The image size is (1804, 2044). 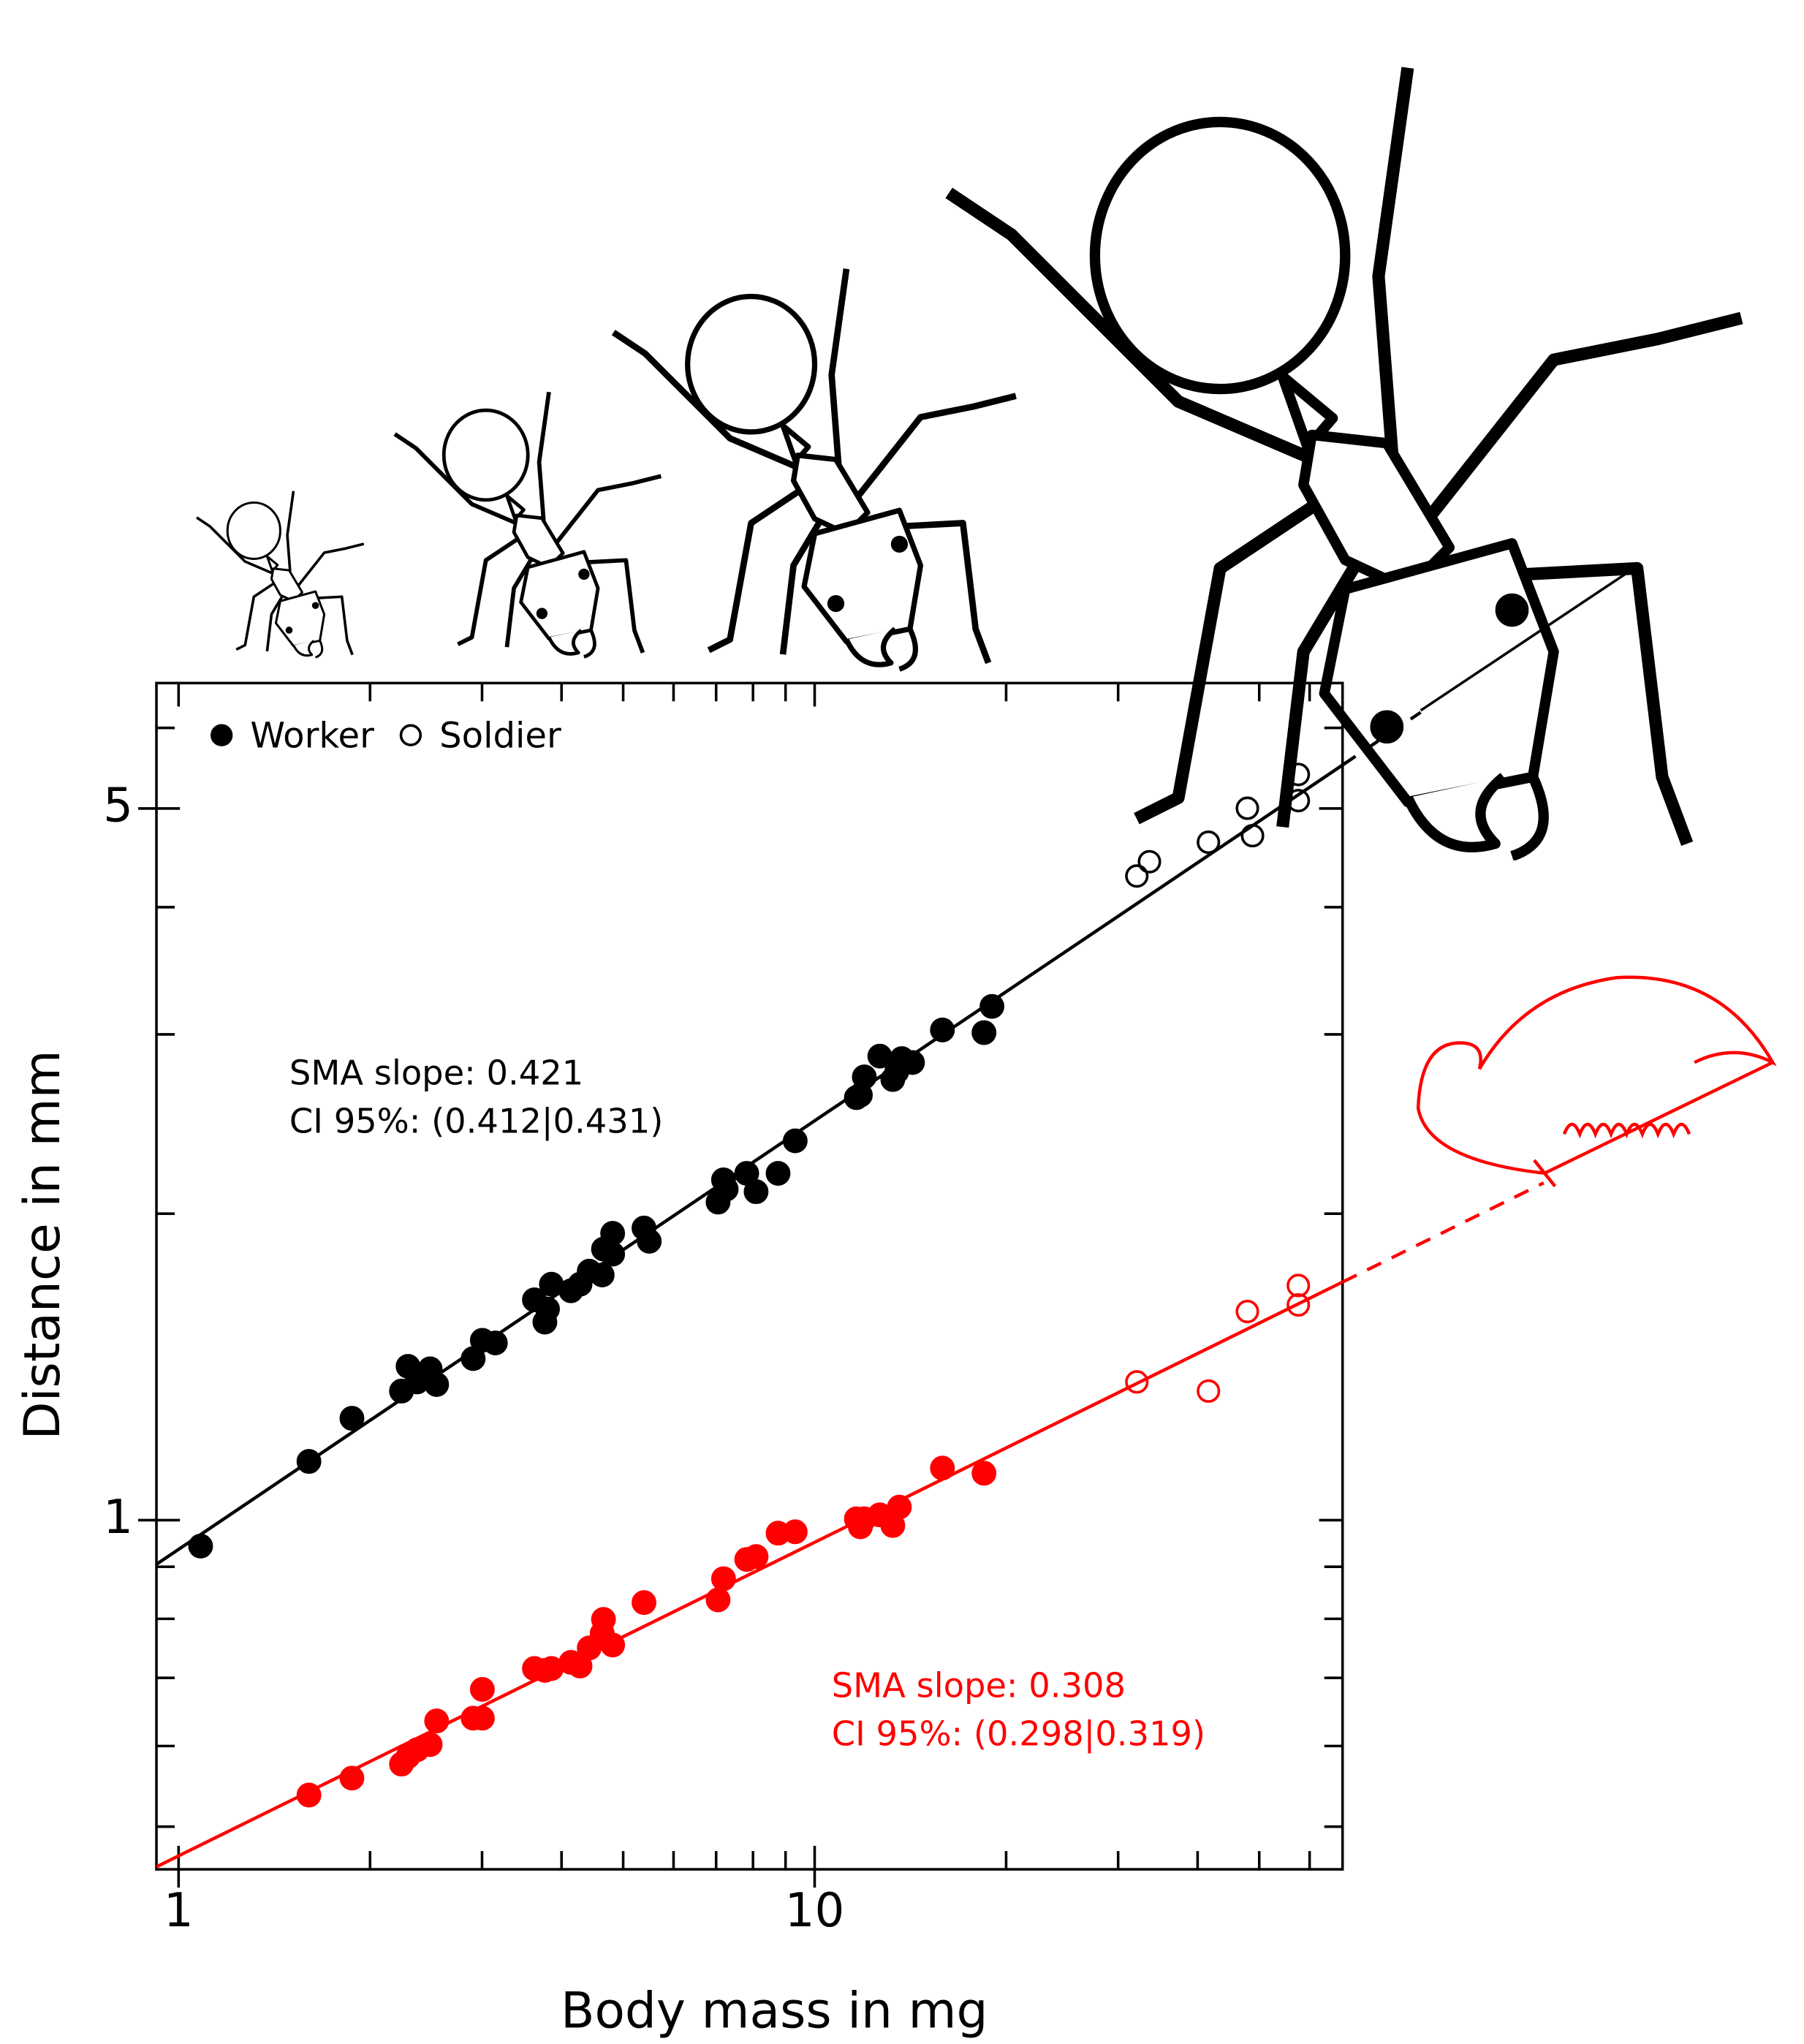 I want to click on legend-label: Worker, so click(x=312, y=735).